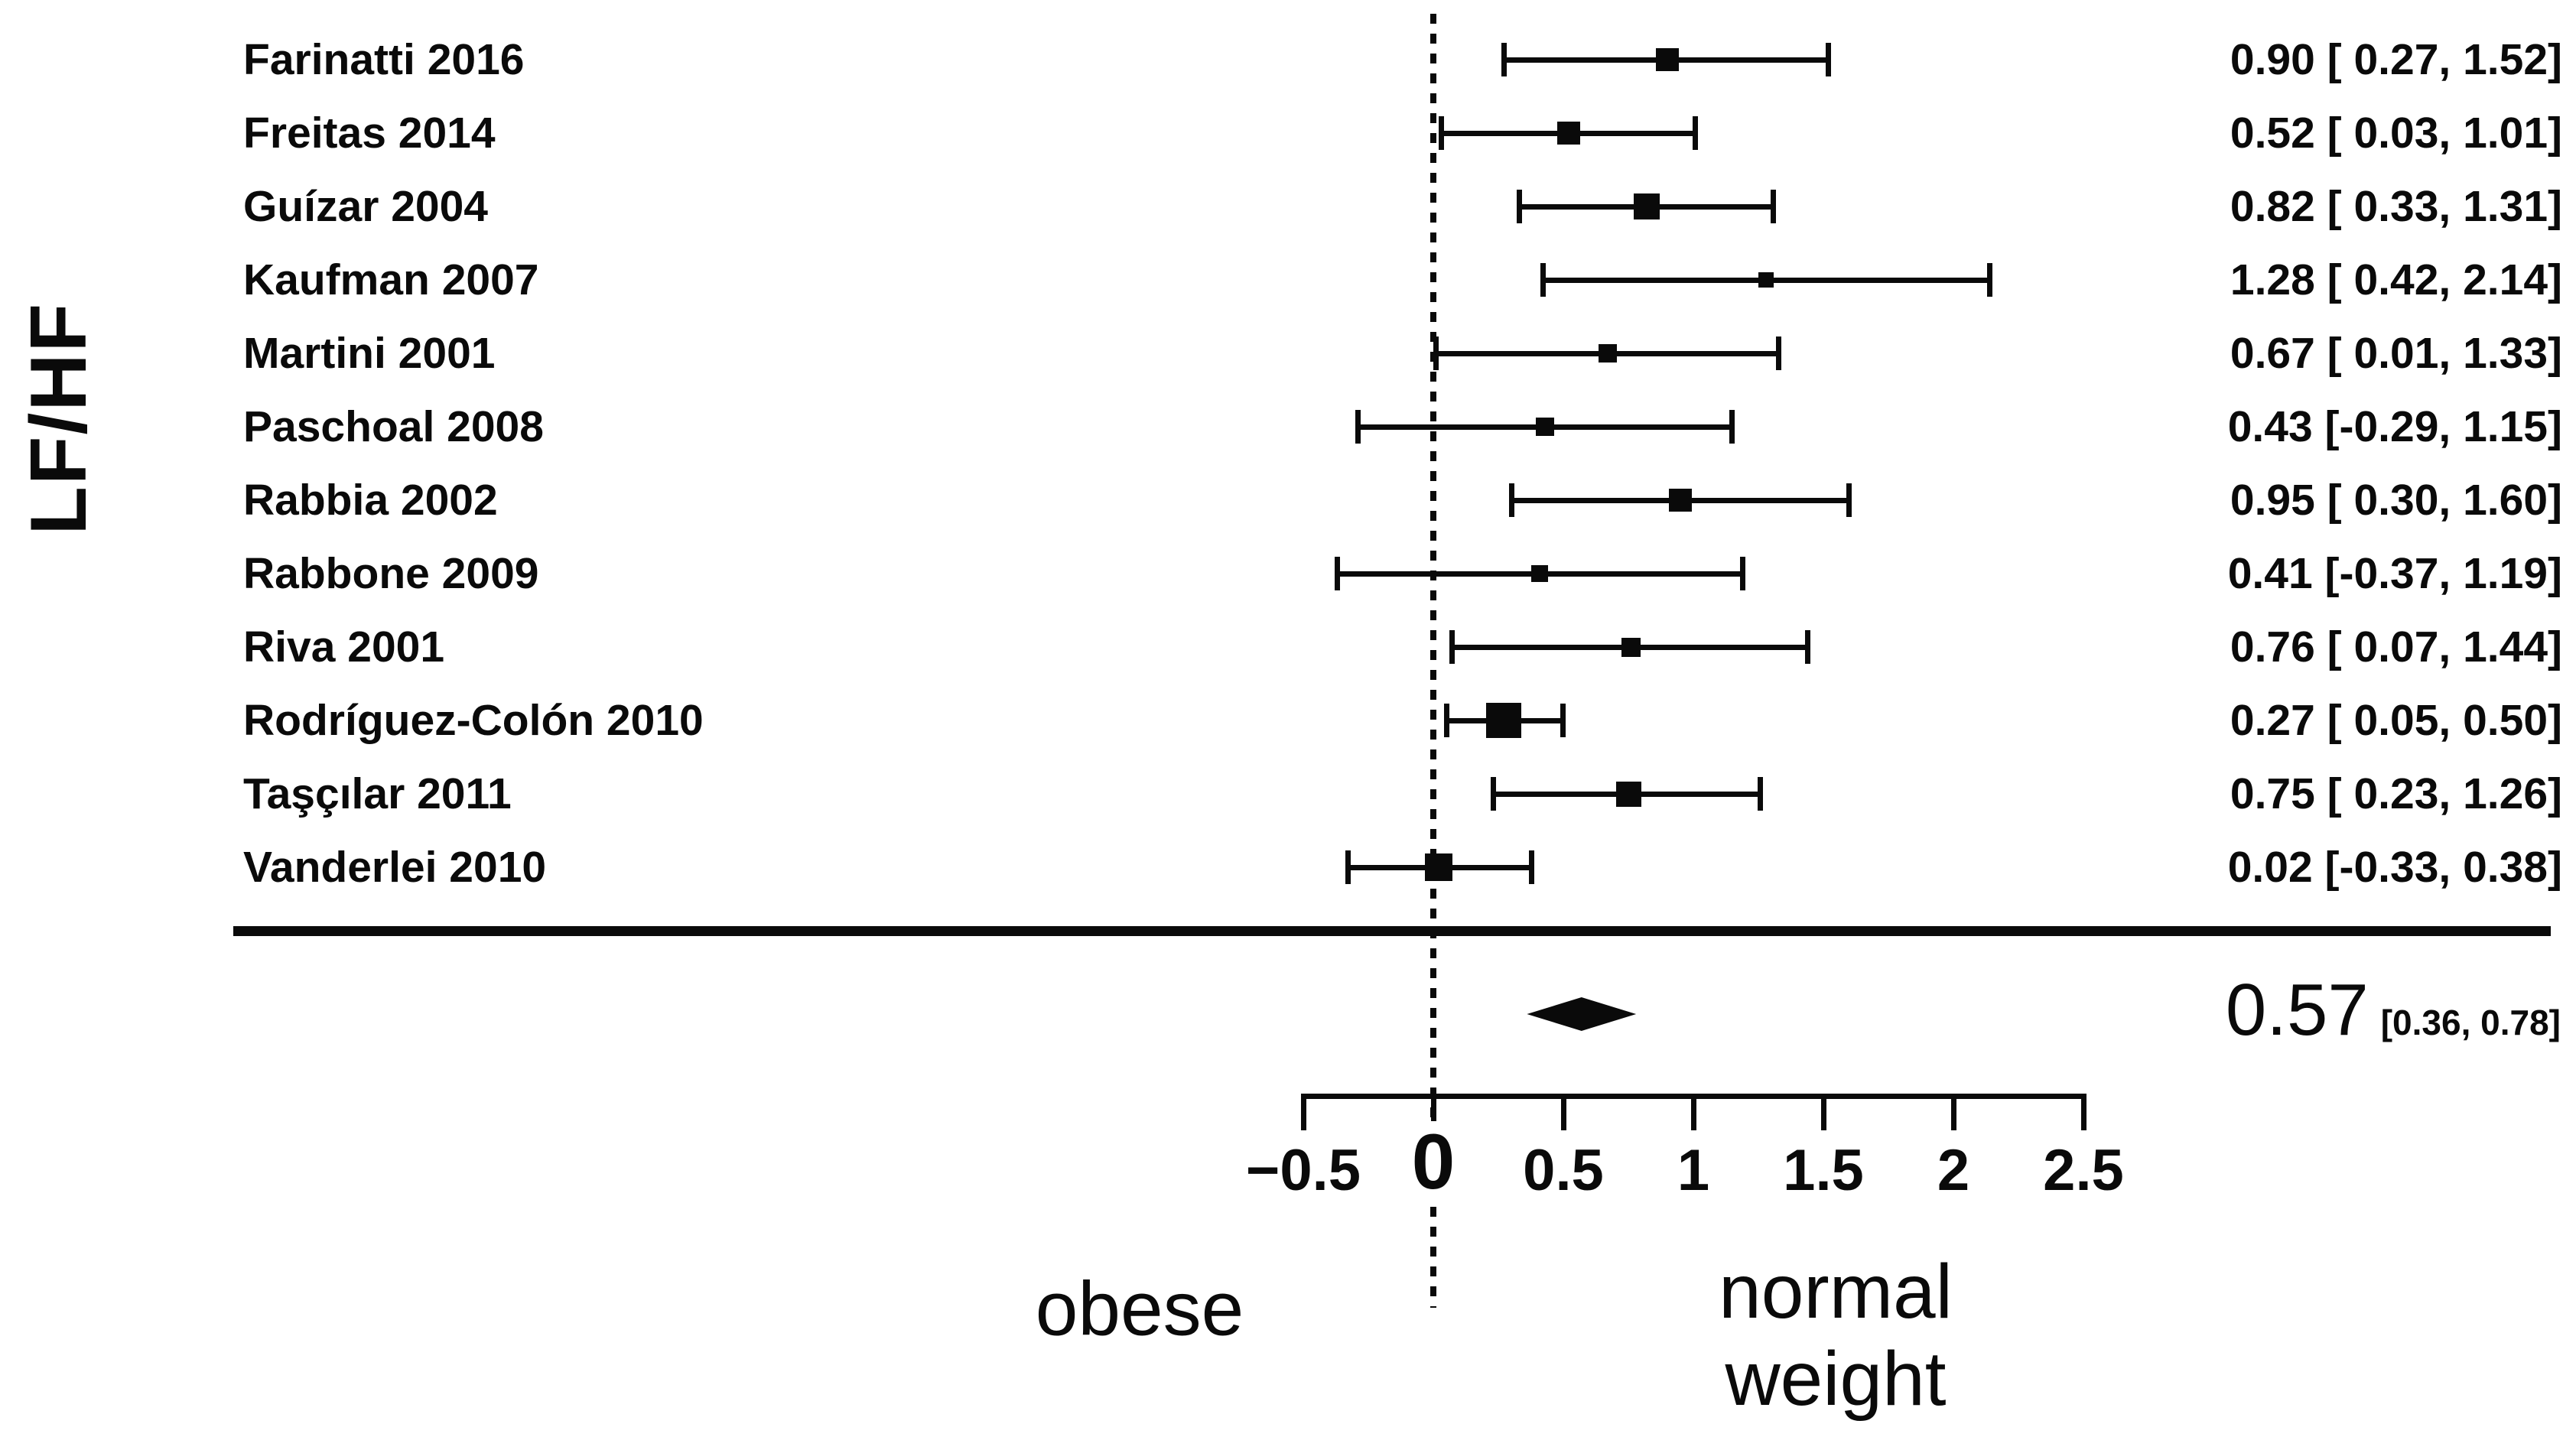 The height and width of the screenshot is (1437, 2576). I want to click on x-axis-tick-label: 0.5, so click(1563, 1170).